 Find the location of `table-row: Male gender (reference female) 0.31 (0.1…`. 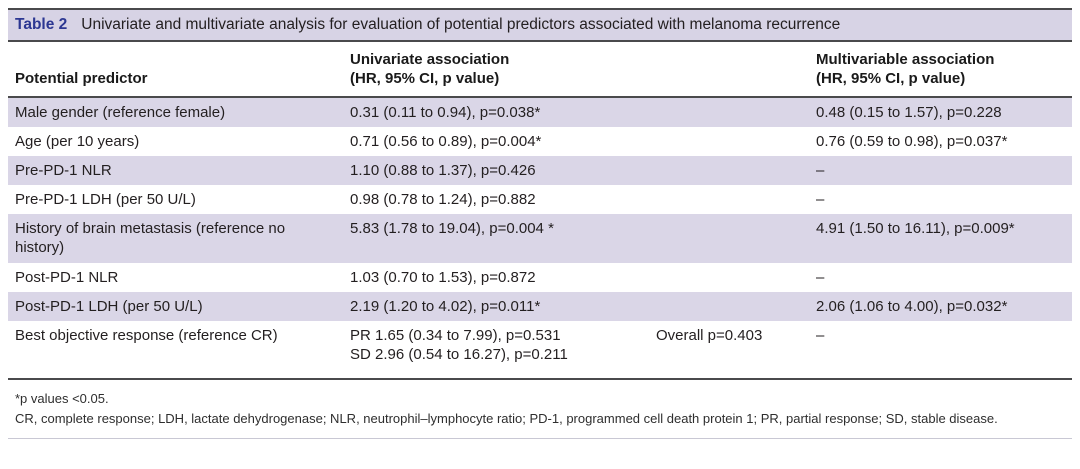

table-row: Male gender (reference female) 0.31 (0.1… is located at coordinates (540, 111).